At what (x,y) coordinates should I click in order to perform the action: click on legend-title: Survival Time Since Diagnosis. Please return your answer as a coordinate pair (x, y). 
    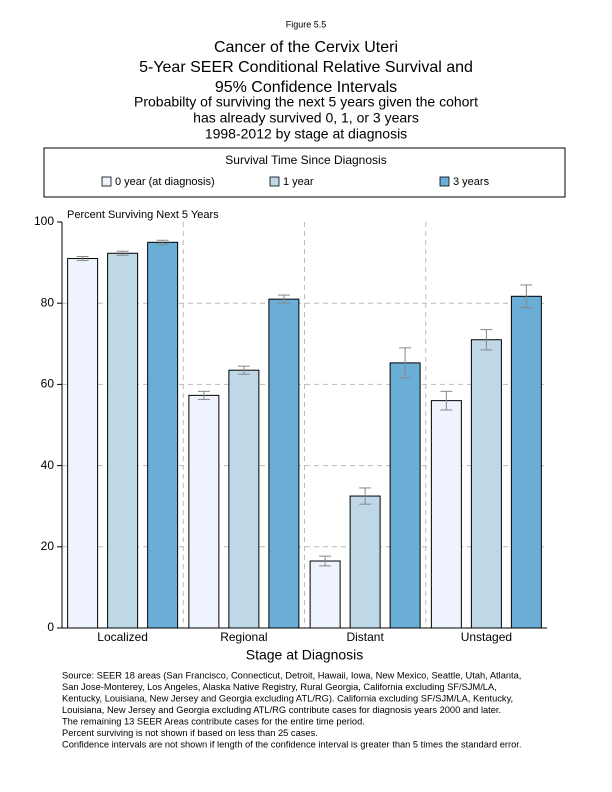
    Looking at the image, I should click on (305, 160).